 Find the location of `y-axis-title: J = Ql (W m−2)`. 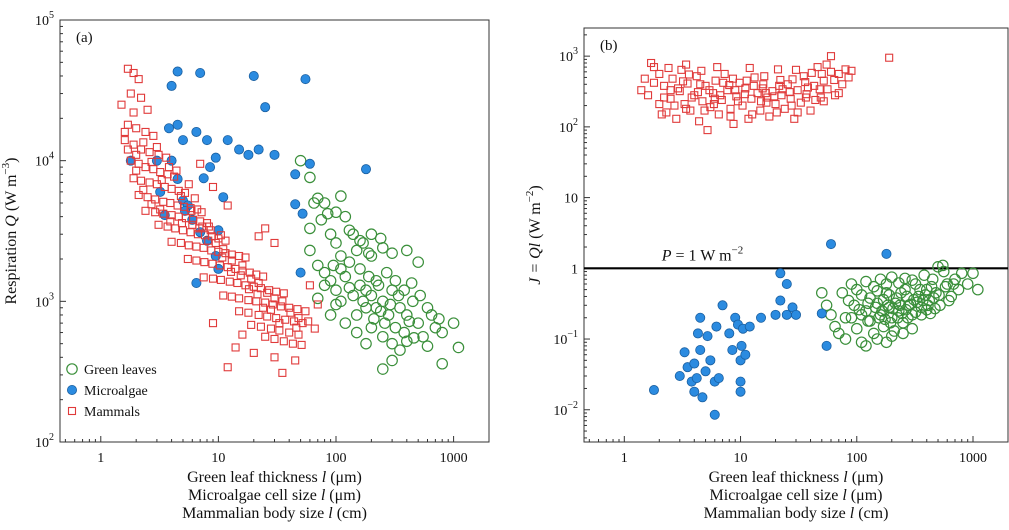

y-axis-title: J = Ql (W m−2) is located at coordinates (534, 235).